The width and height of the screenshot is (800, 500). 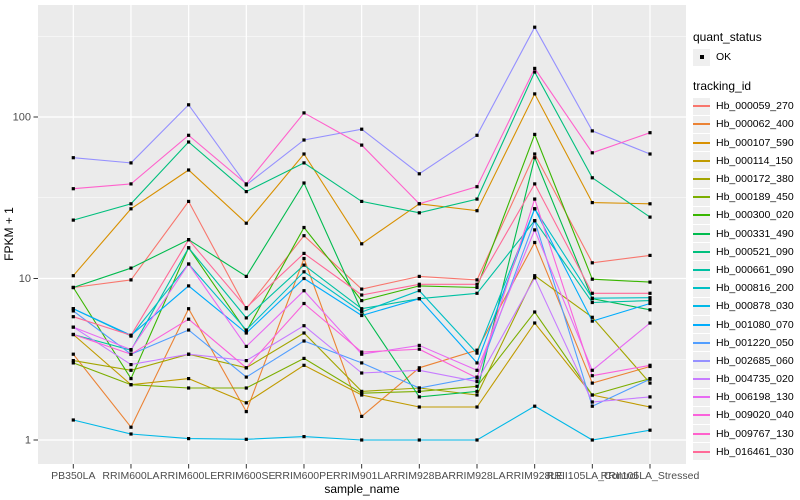 I want to click on x-tick-label: RRIM928LA, so click(x=476, y=476).